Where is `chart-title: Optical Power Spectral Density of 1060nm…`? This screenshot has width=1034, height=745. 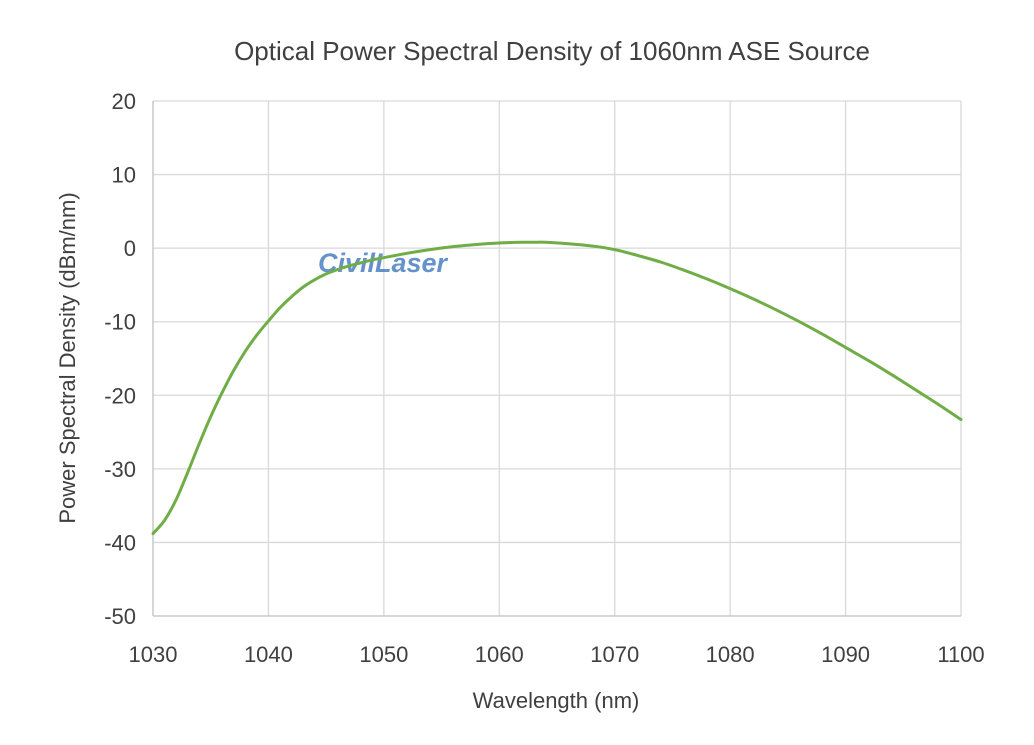 chart-title: Optical Power Spectral Density of 1060nm… is located at coordinates (552, 51).